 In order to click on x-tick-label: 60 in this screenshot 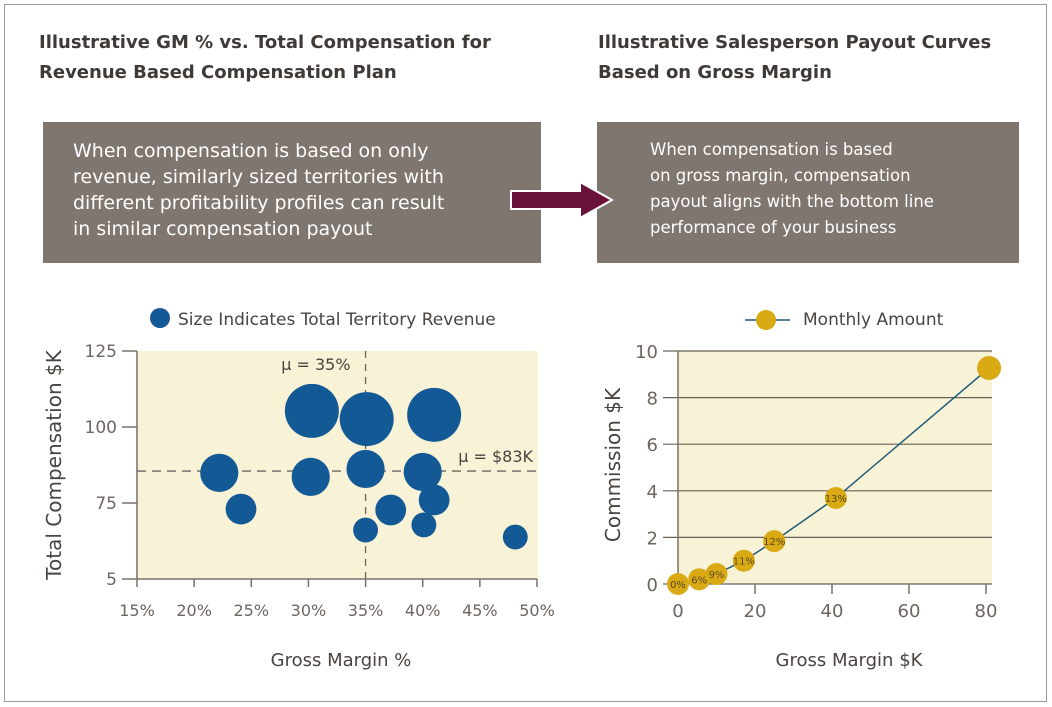, I will do `click(909, 611)`.